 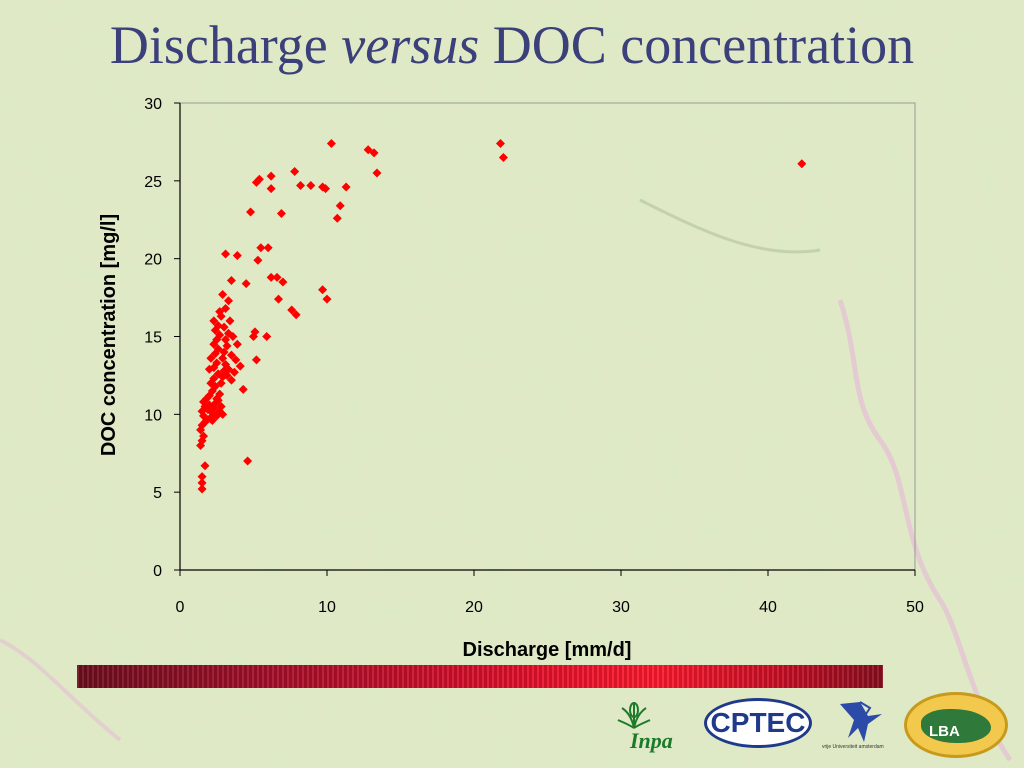 I want to click on x-axis-title: Discharge [mm/d], so click(x=547, y=650).